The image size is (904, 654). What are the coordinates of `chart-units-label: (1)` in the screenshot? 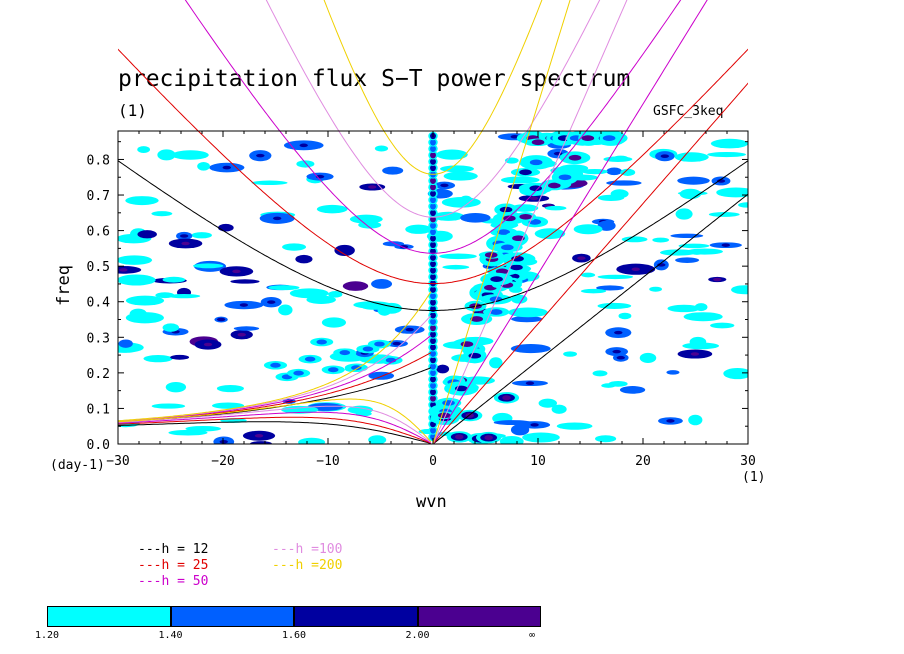 It's located at (132, 110).